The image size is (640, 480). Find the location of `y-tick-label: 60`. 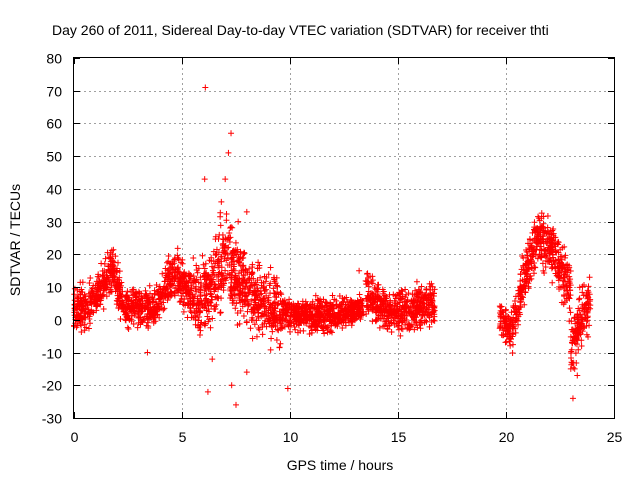

y-tick-label: 60 is located at coordinates (54, 124).